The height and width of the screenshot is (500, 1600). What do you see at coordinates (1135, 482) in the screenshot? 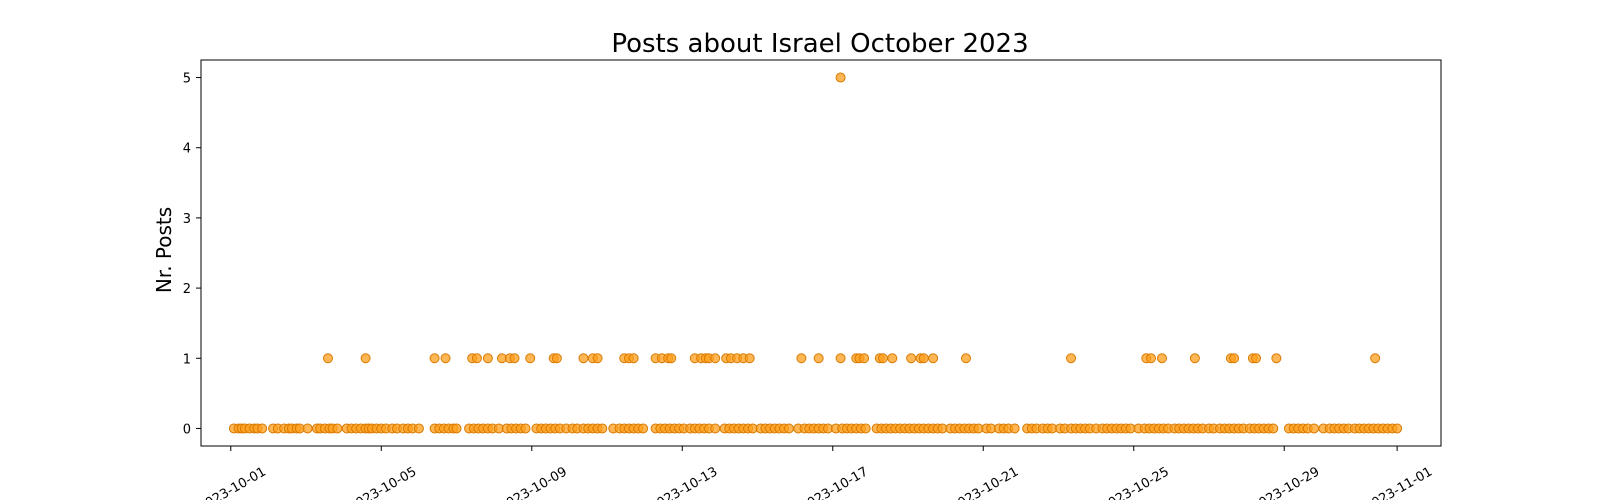
I see `x-tick-label: 2023-10-25` at bounding box center [1135, 482].